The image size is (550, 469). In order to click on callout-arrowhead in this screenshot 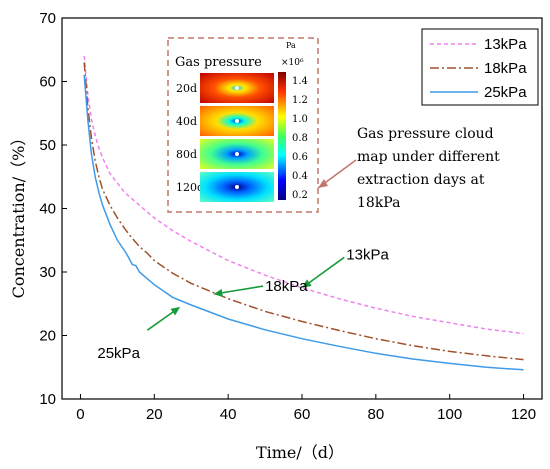, I will do `click(323, 183)`.